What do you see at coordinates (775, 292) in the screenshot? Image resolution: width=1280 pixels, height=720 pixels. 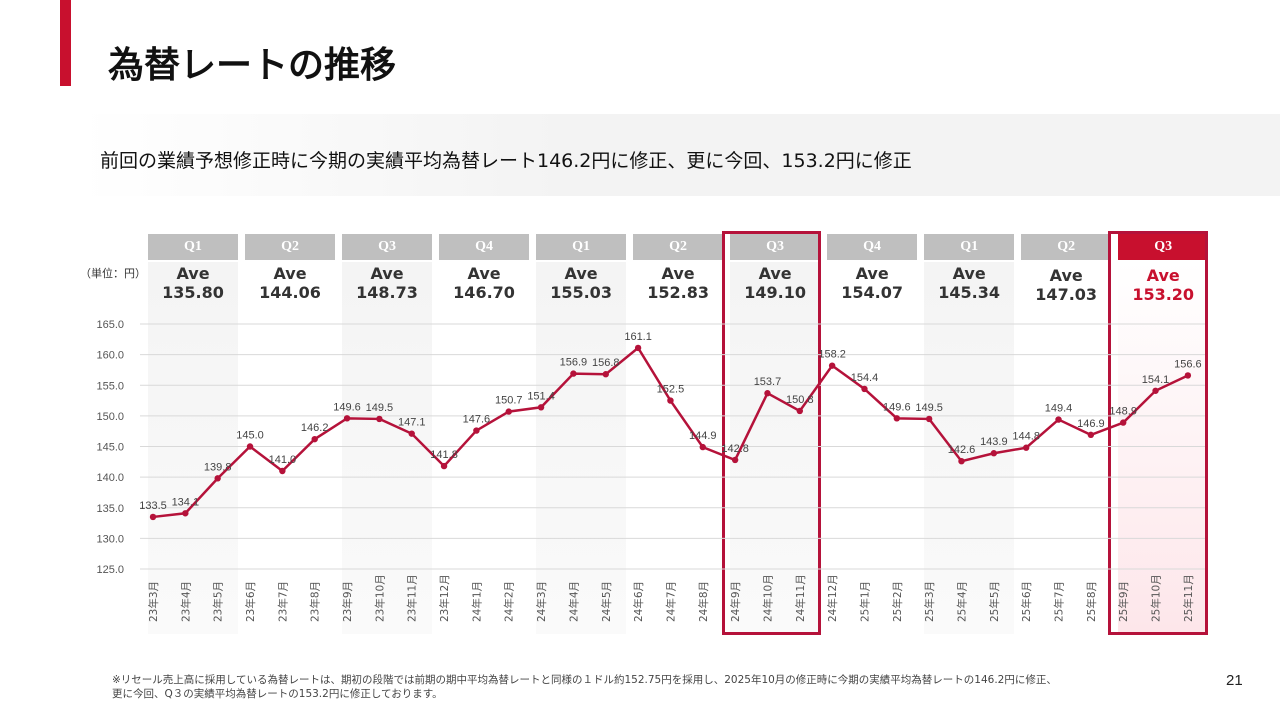 I see `ave-value: 149.10` at bounding box center [775, 292].